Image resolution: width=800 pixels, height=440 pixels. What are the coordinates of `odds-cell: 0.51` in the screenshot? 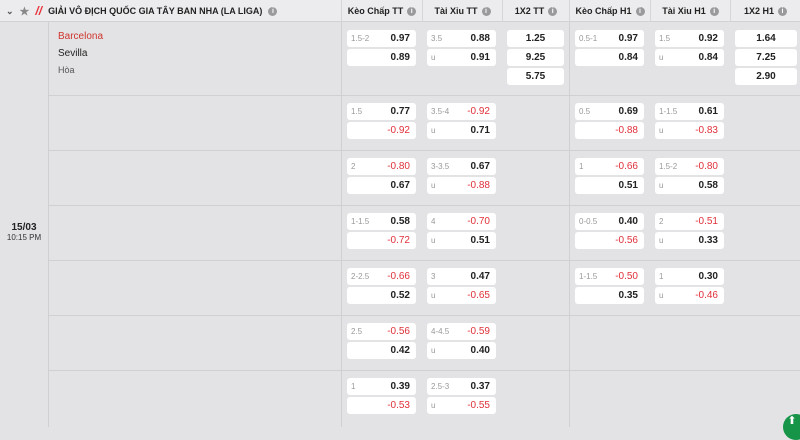 It's located at (609, 185).